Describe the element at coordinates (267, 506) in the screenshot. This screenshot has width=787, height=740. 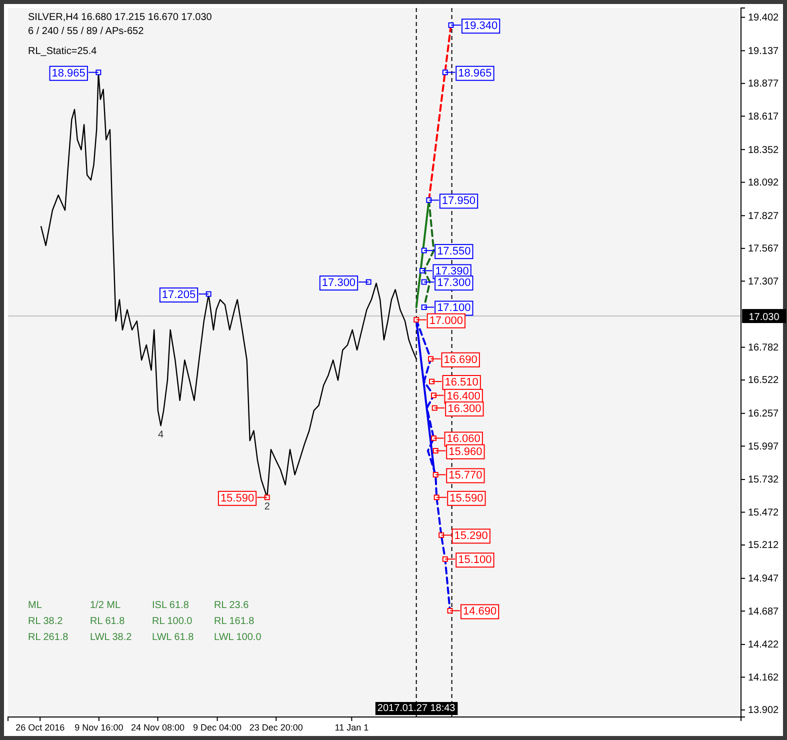
I see `annotation: 2` at that location.